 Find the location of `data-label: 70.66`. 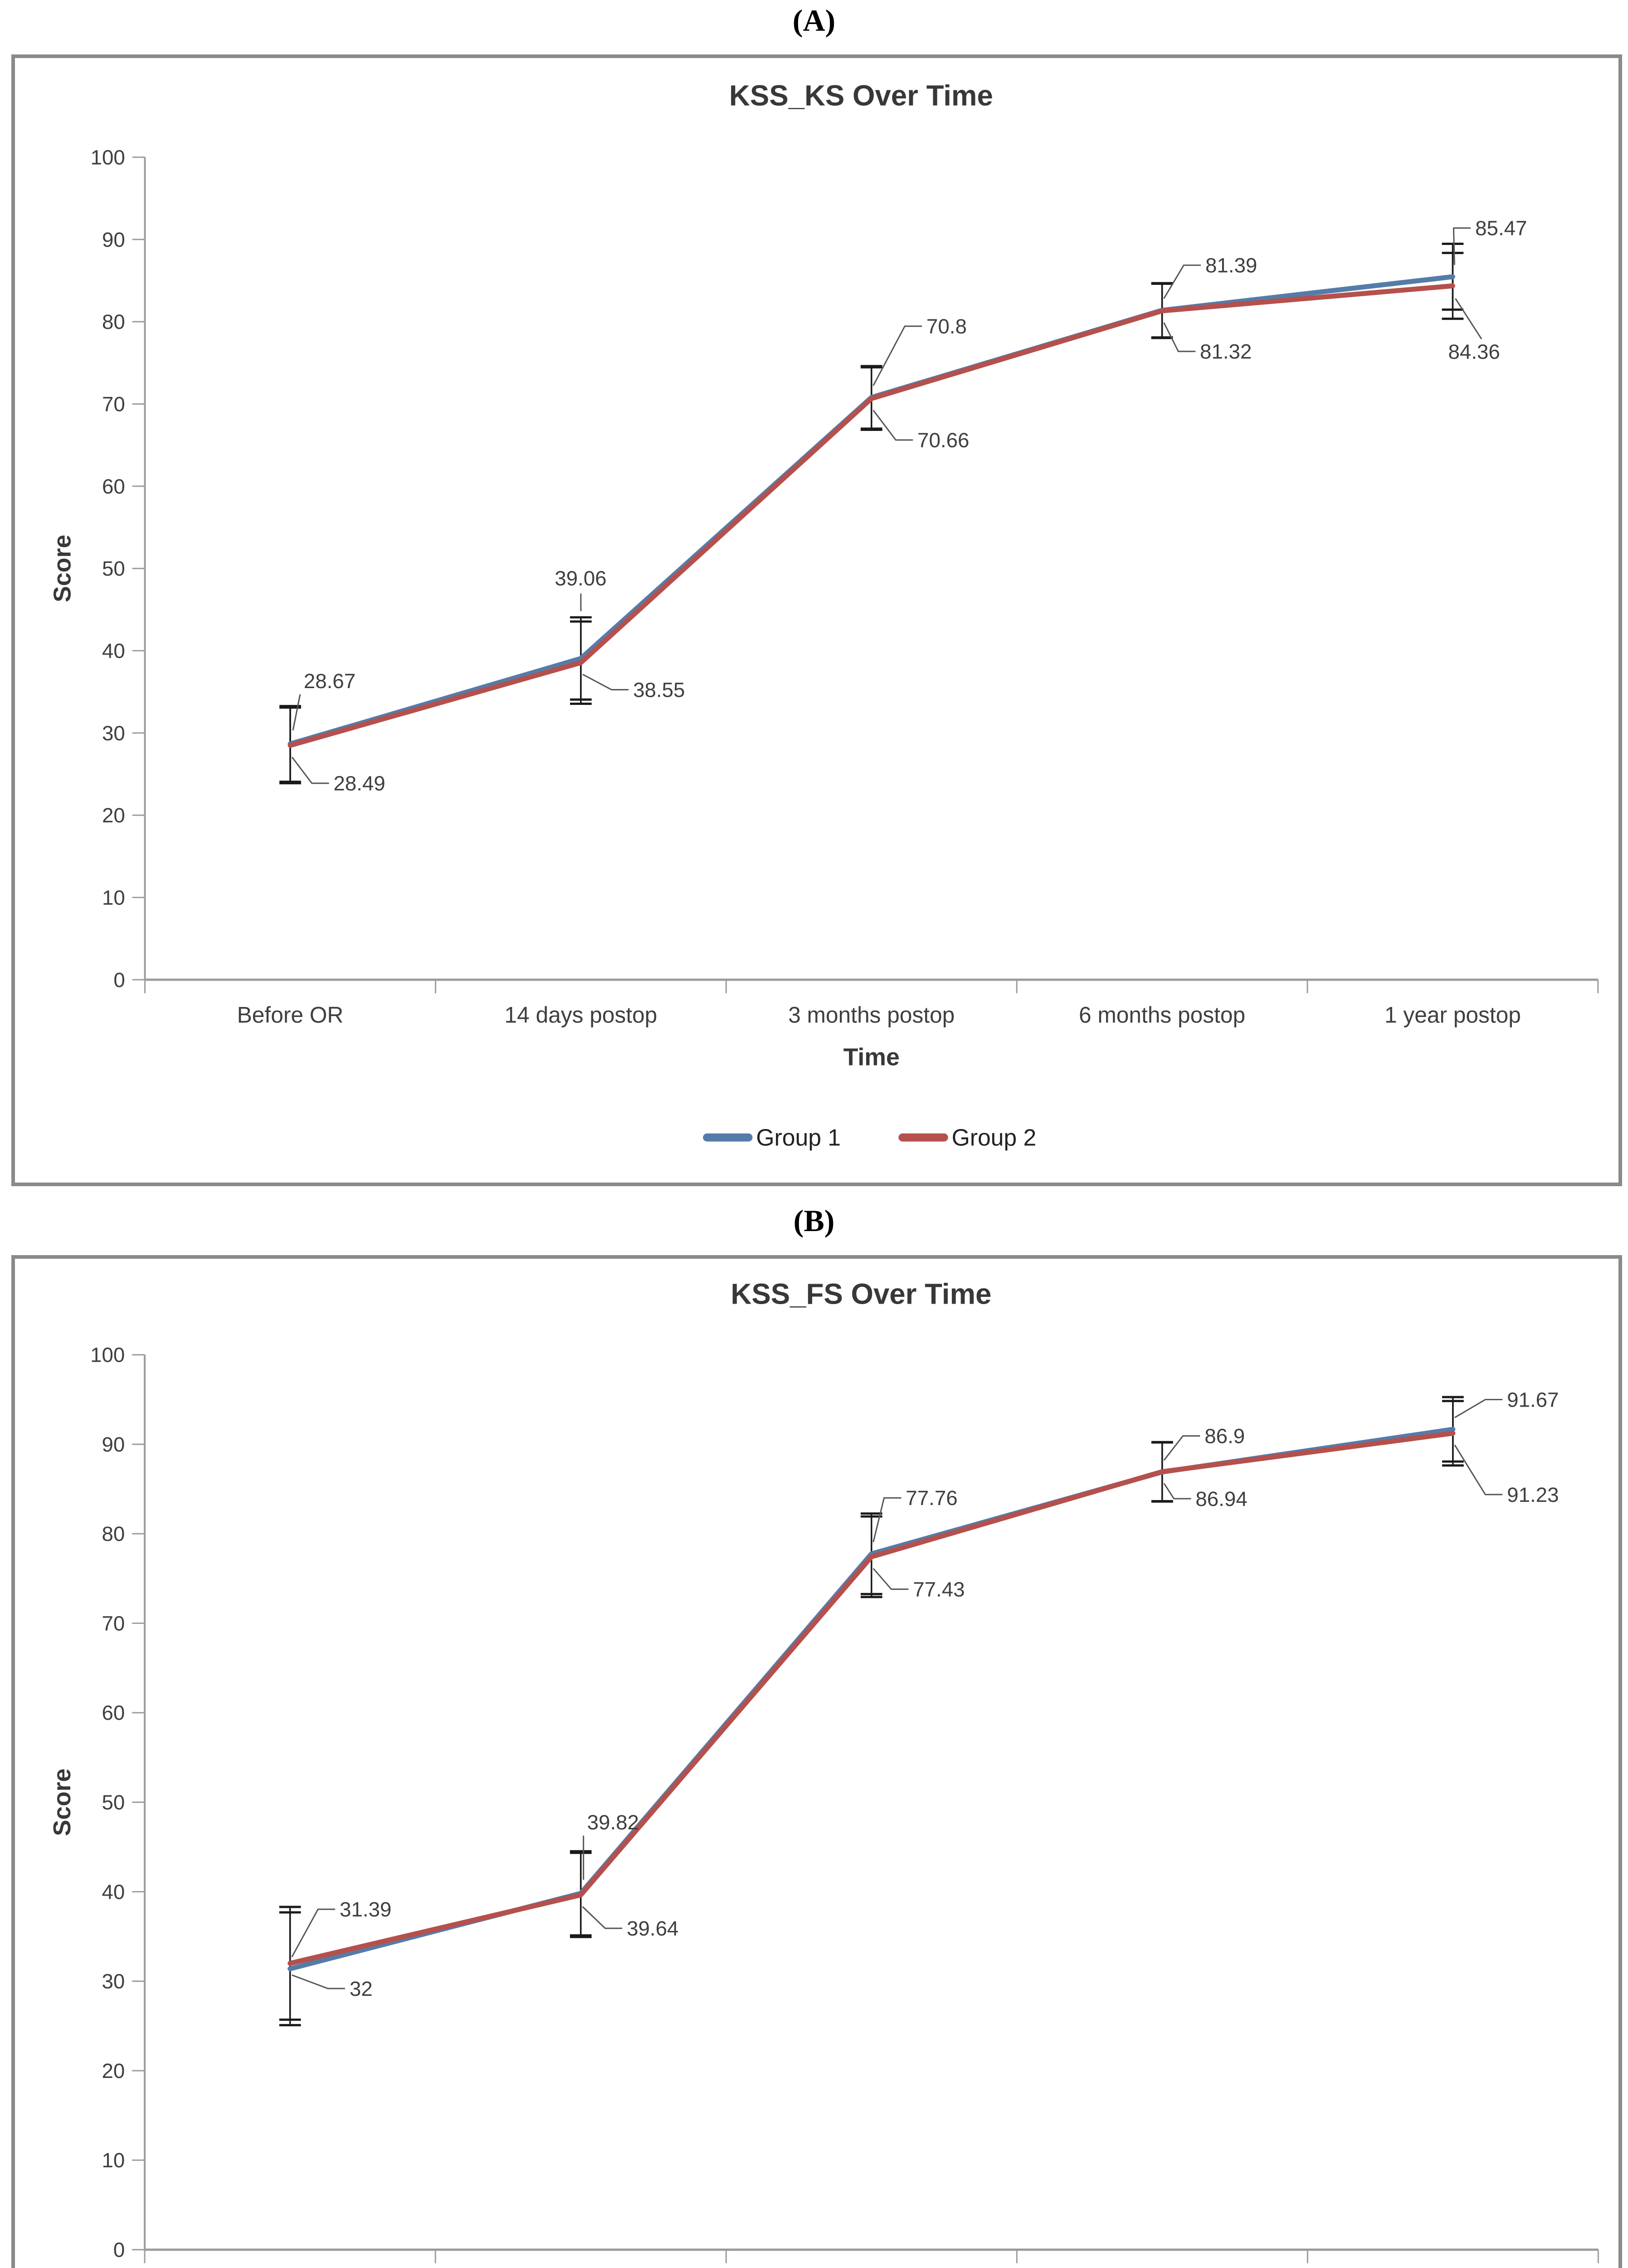

data-label: 70.66 is located at coordinates (943, 441).